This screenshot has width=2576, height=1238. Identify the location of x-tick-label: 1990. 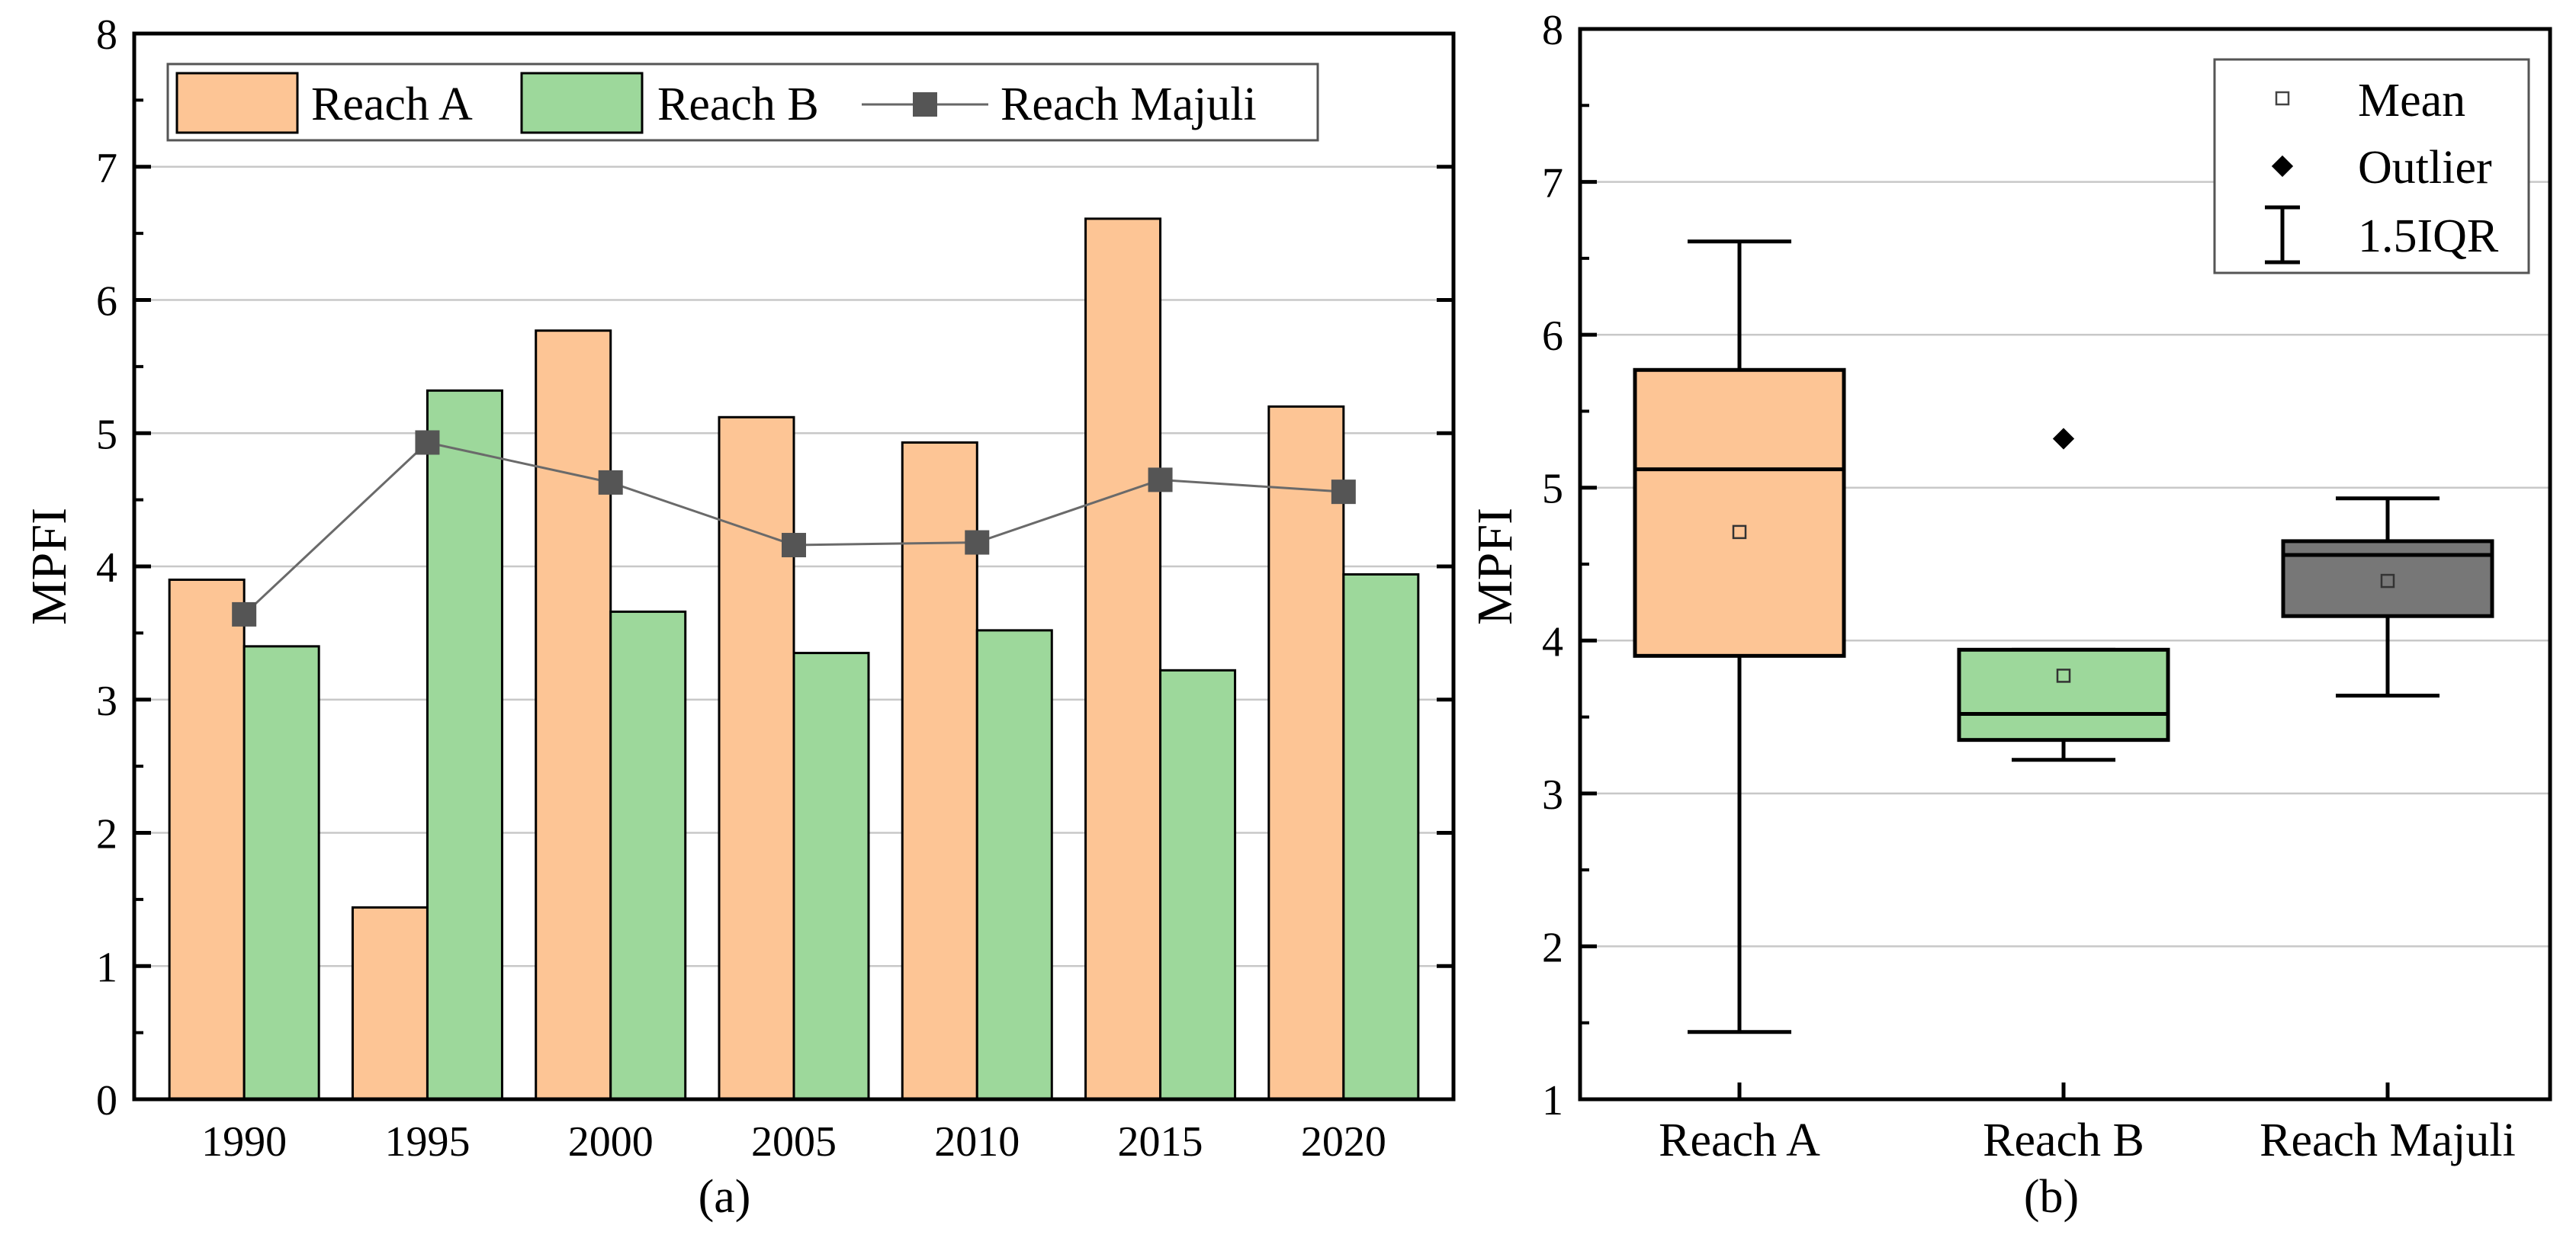
(244, 1142).